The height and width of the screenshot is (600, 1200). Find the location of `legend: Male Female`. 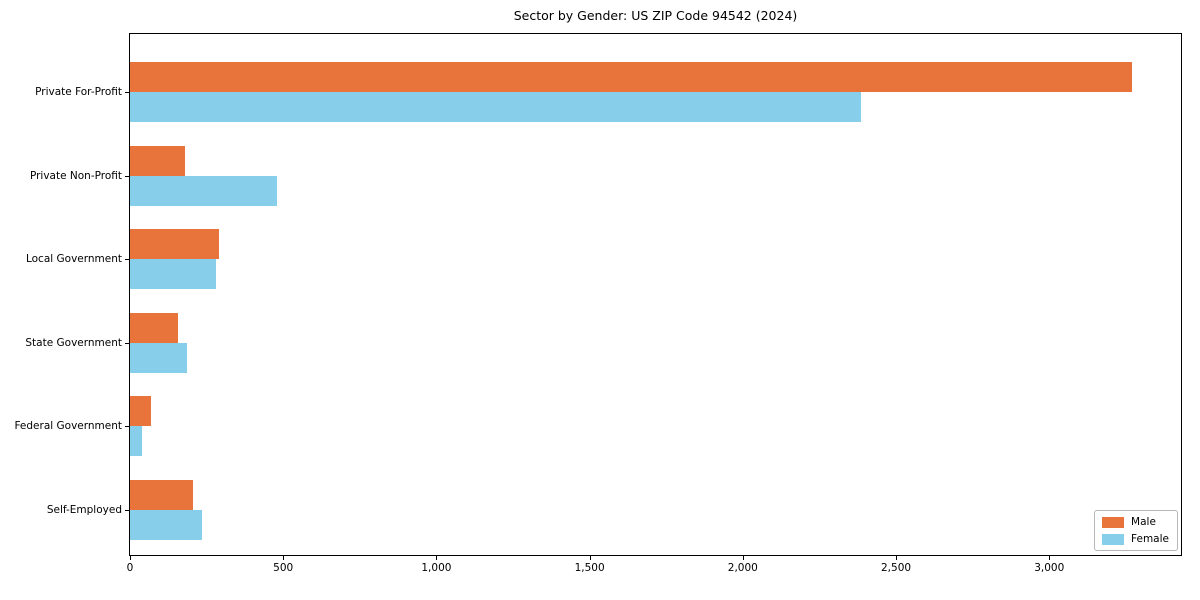

legend: Male Female is located at coordinates (1136, 530).